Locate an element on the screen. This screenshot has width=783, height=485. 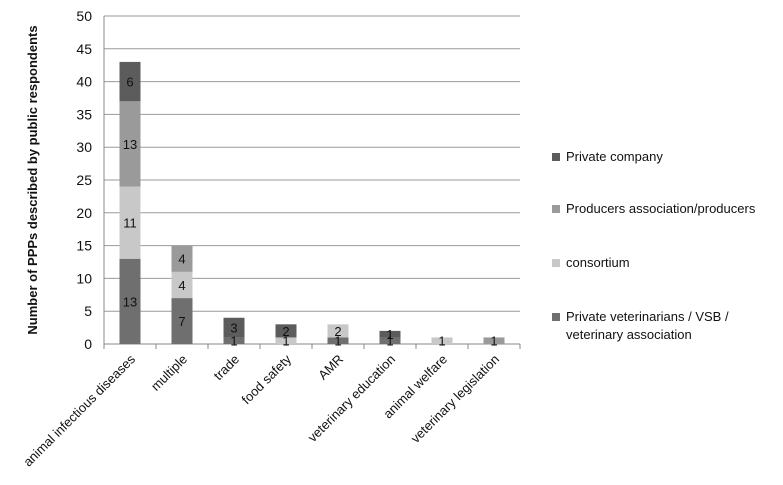
data-label: 11 is located at coordinates (130, 223).